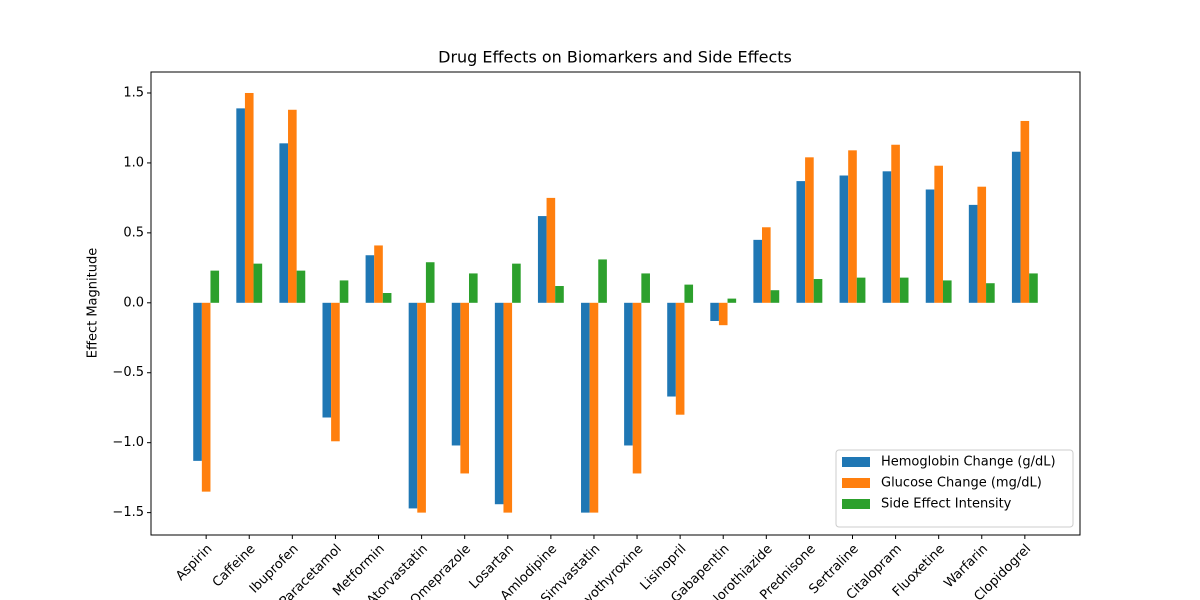  I want to click on y-tick-label: 1.5, so click(133, 92).